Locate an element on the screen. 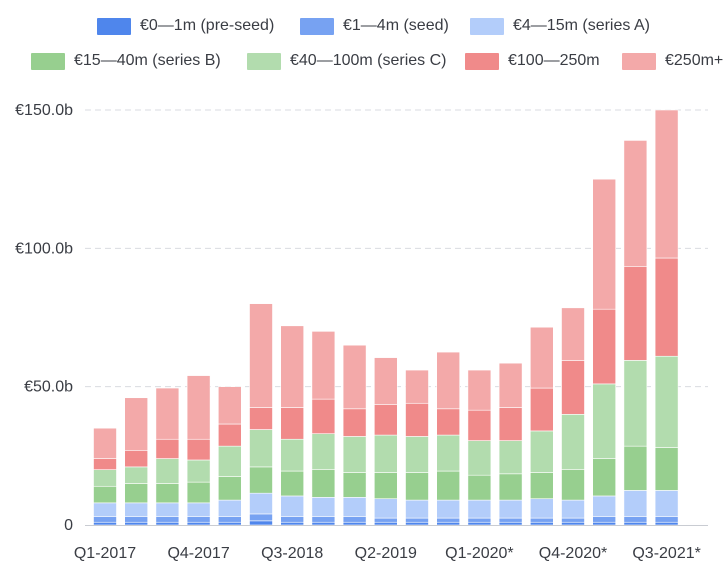  bar-stack-q4-2018 is located at coordinates (323, 428).